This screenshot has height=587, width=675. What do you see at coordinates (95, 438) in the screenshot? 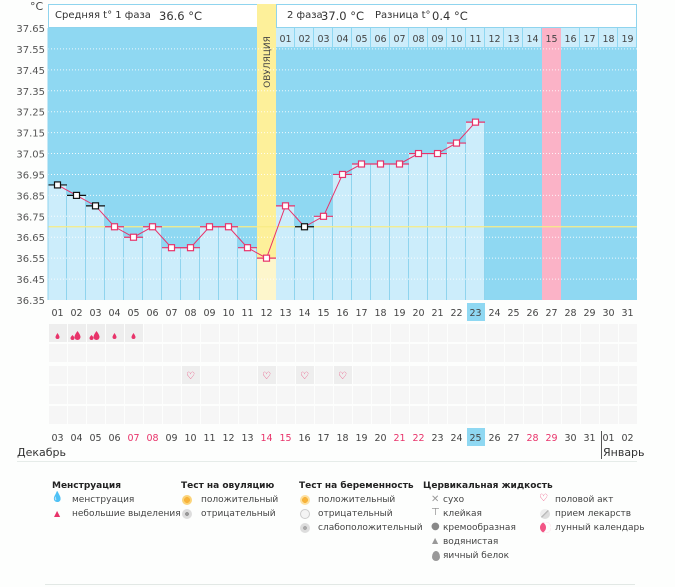
I see `calendar-date-label: 05` at bounding box center [95, 438].